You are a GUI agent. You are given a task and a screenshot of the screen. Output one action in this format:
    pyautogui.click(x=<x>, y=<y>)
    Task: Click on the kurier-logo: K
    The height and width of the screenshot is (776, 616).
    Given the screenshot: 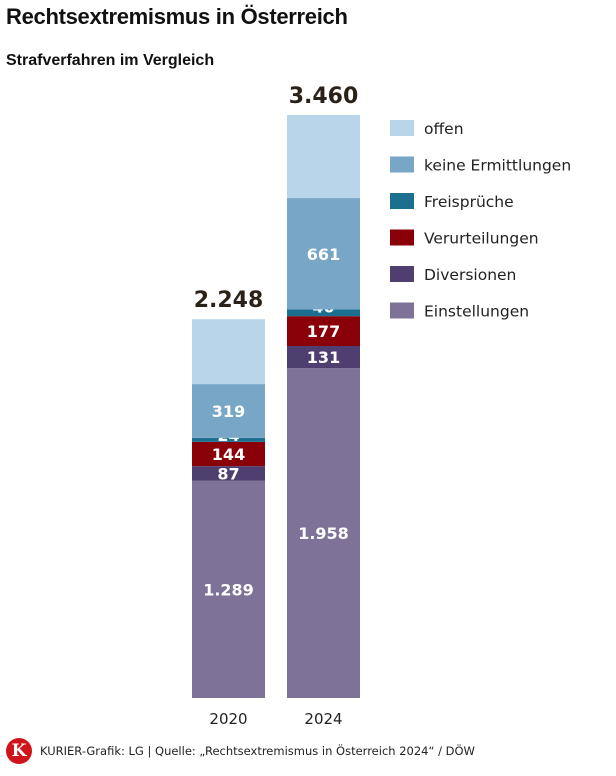 What is the action you would take?
    pyautogui.click(x=19, y=751)
    